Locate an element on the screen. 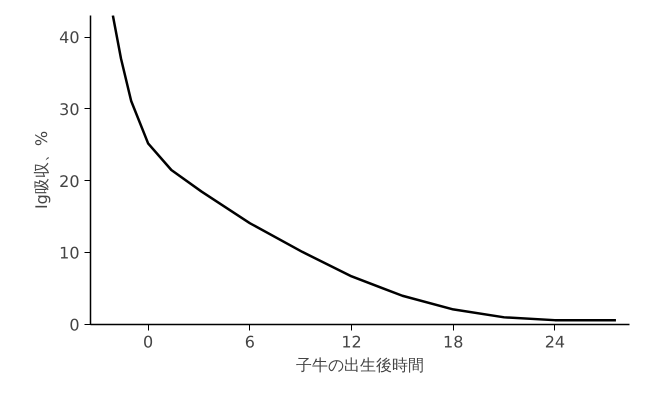 The height and width of the screenshot is (394, 649). y-tick-label: 30 is located at coordinates (69, 109).